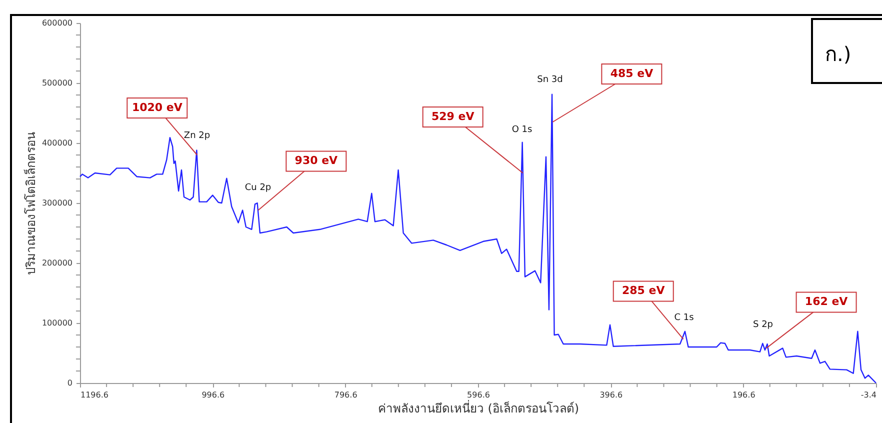 This screenshot has height=423, width=882. What do you see at coordinates (550, 80) in the screenshot?
I see `annotation: Sn 3d` at bounding box center [550, 80].